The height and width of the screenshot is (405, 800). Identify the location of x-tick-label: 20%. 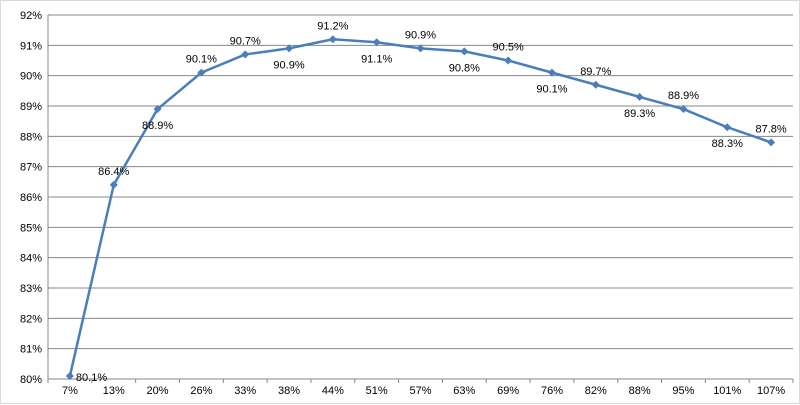
(158, 391).